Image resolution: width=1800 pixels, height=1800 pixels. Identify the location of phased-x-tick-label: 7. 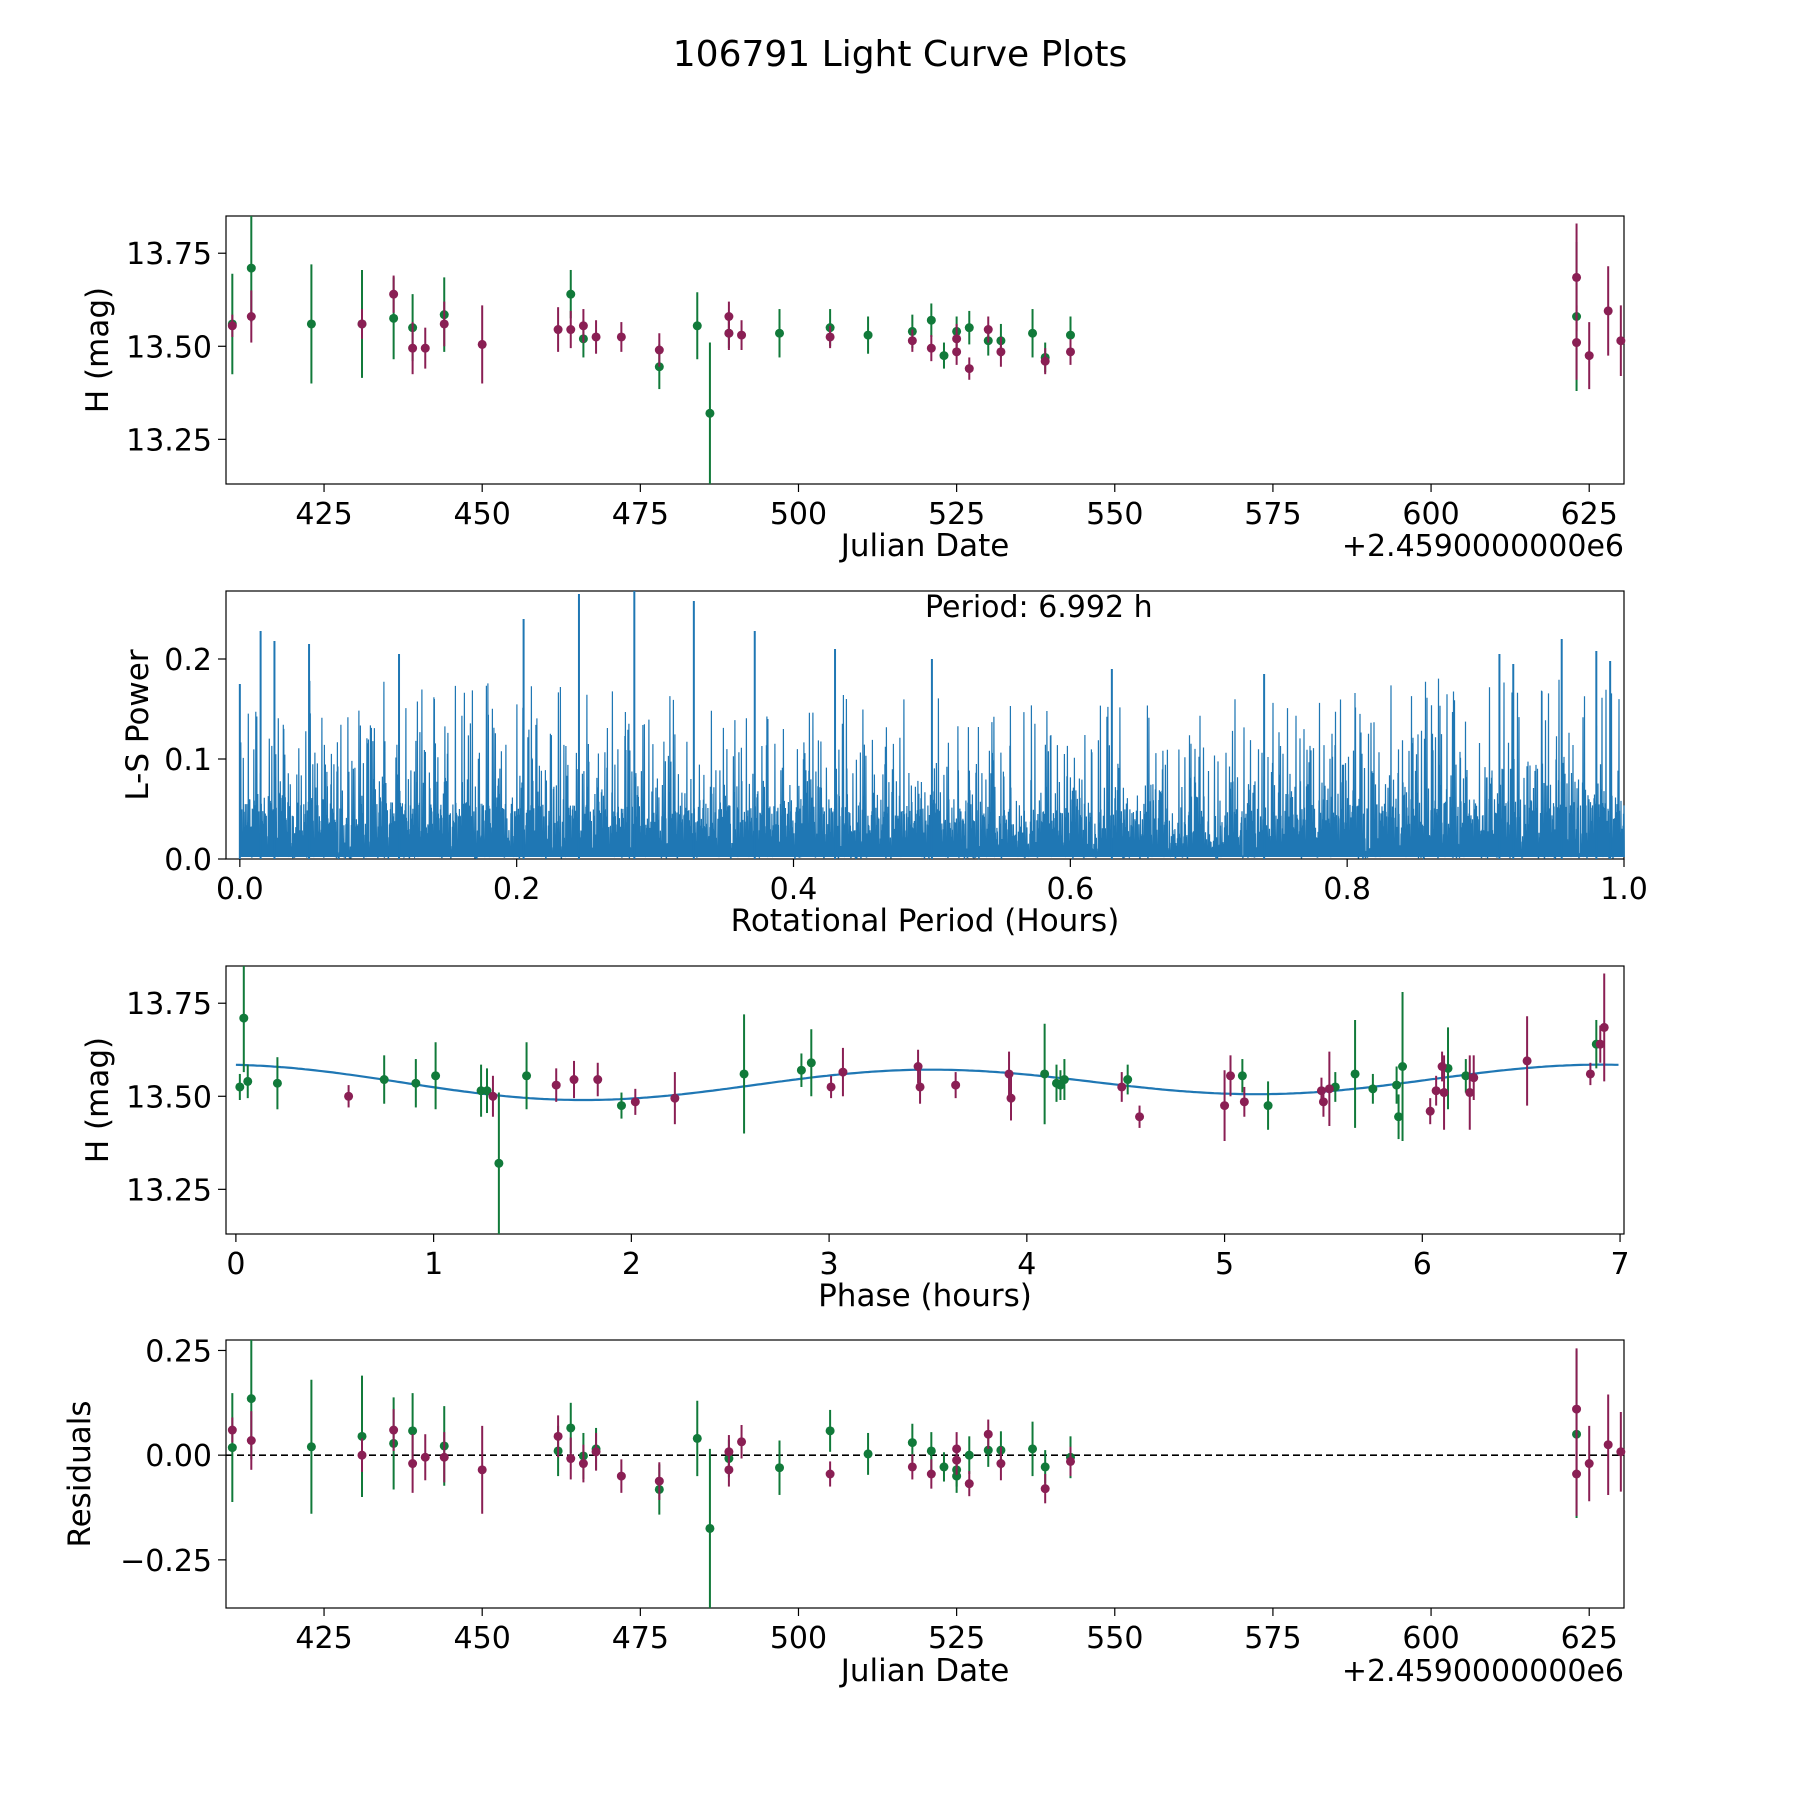
(1619, 1264).